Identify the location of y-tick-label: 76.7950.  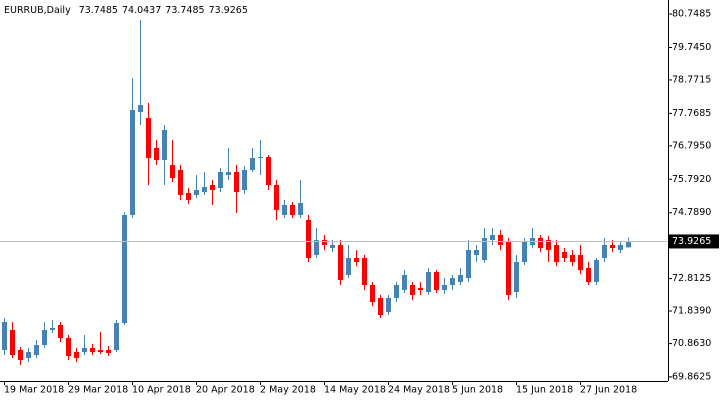
(691, 145).